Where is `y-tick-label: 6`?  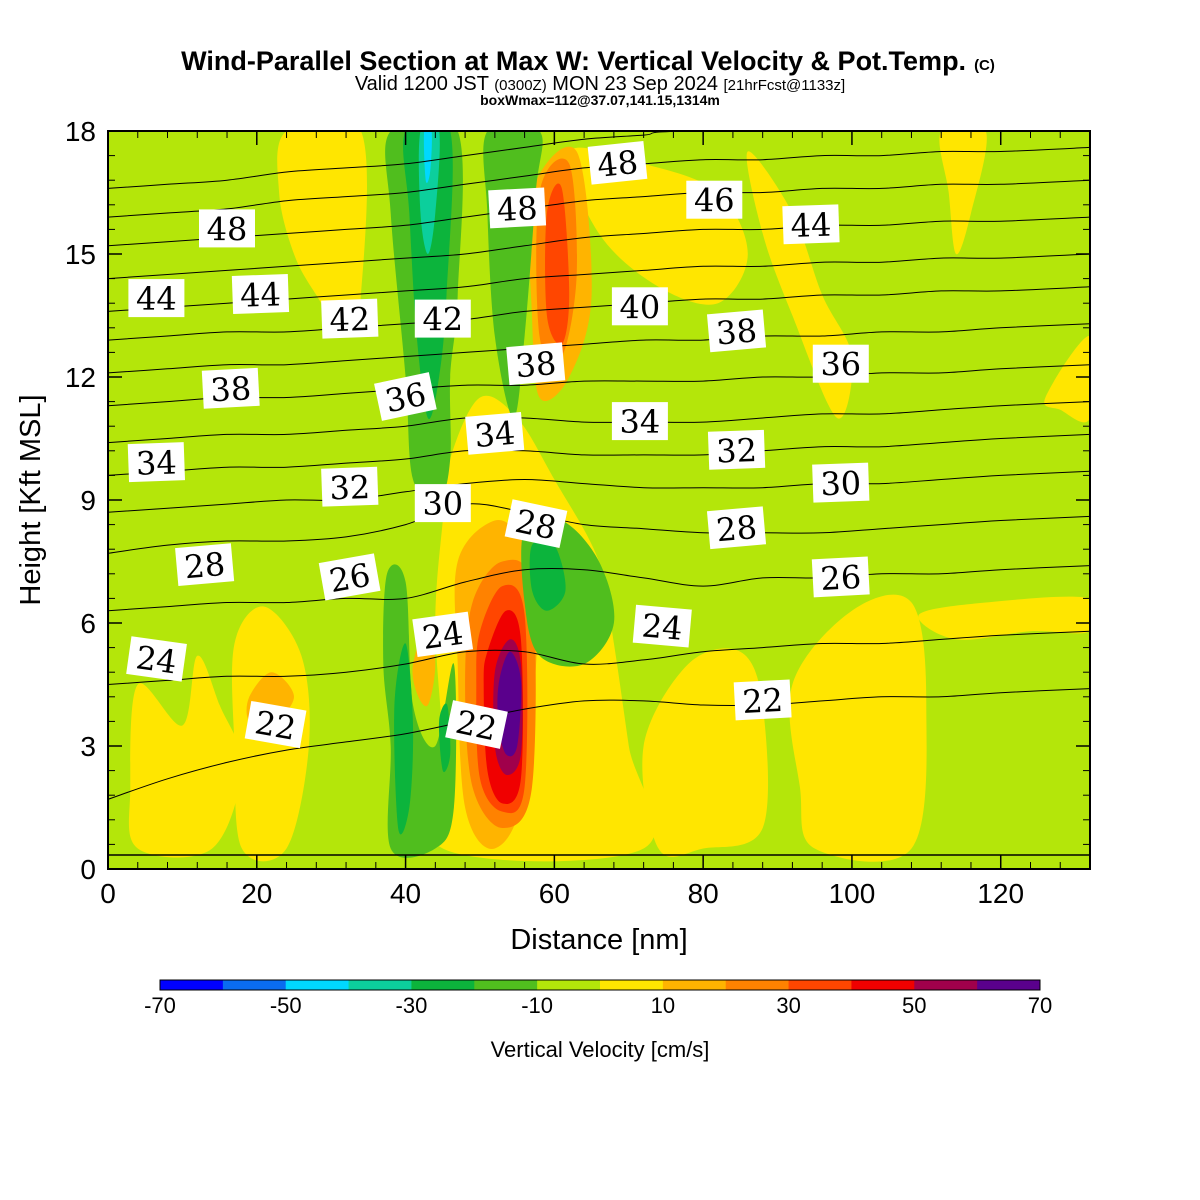
y-tick-label: 6 is located at coordinates (88, 623).